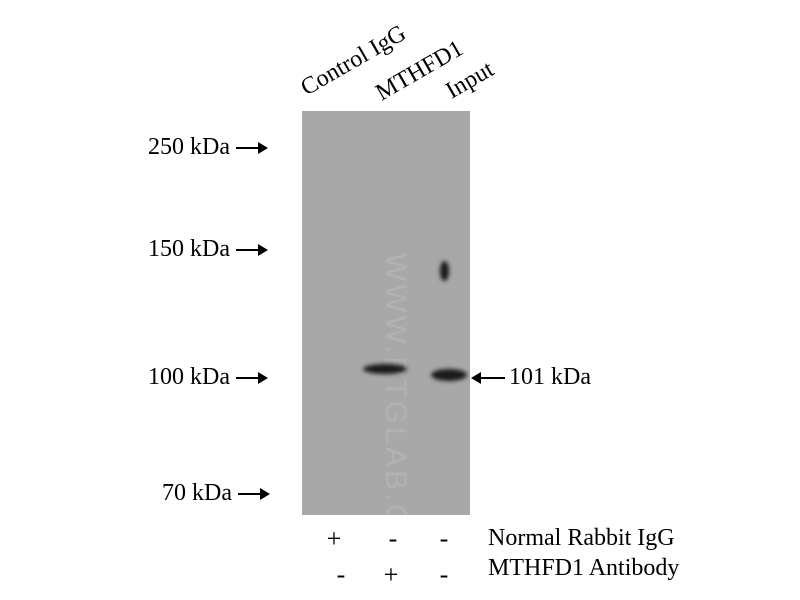 This screenshot has width=800, height=600. I want to click on marker-100: 100 kDa, so click(208, 377).